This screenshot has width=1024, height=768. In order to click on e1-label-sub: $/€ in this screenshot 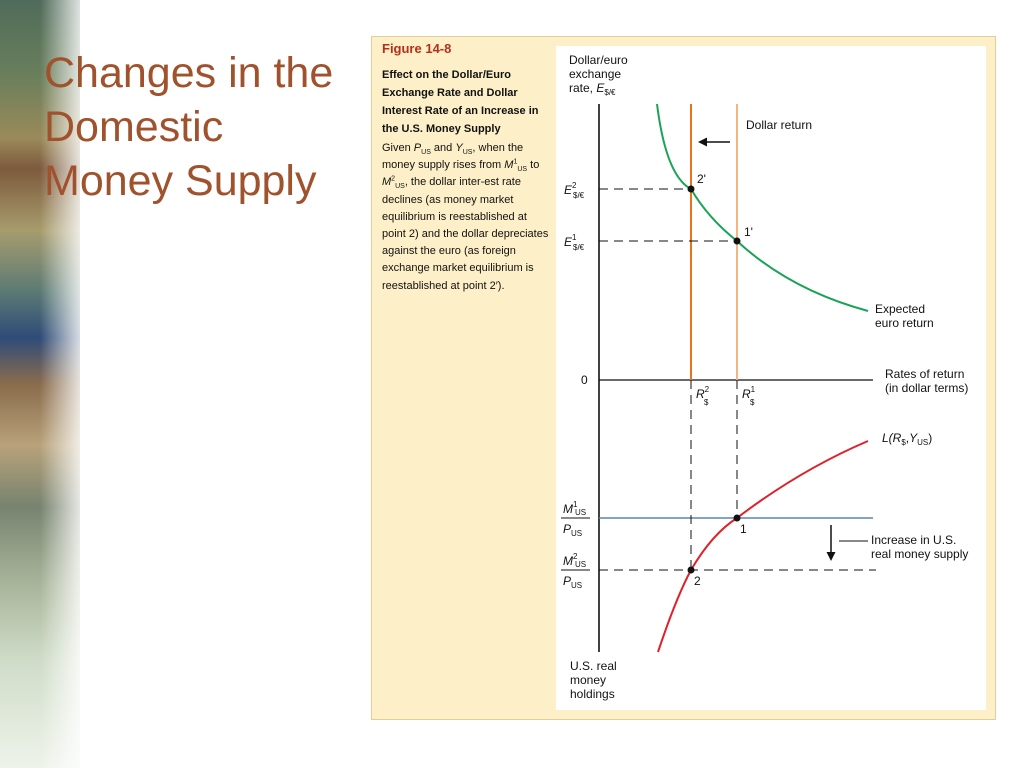, I will do `click(579, 247)`.